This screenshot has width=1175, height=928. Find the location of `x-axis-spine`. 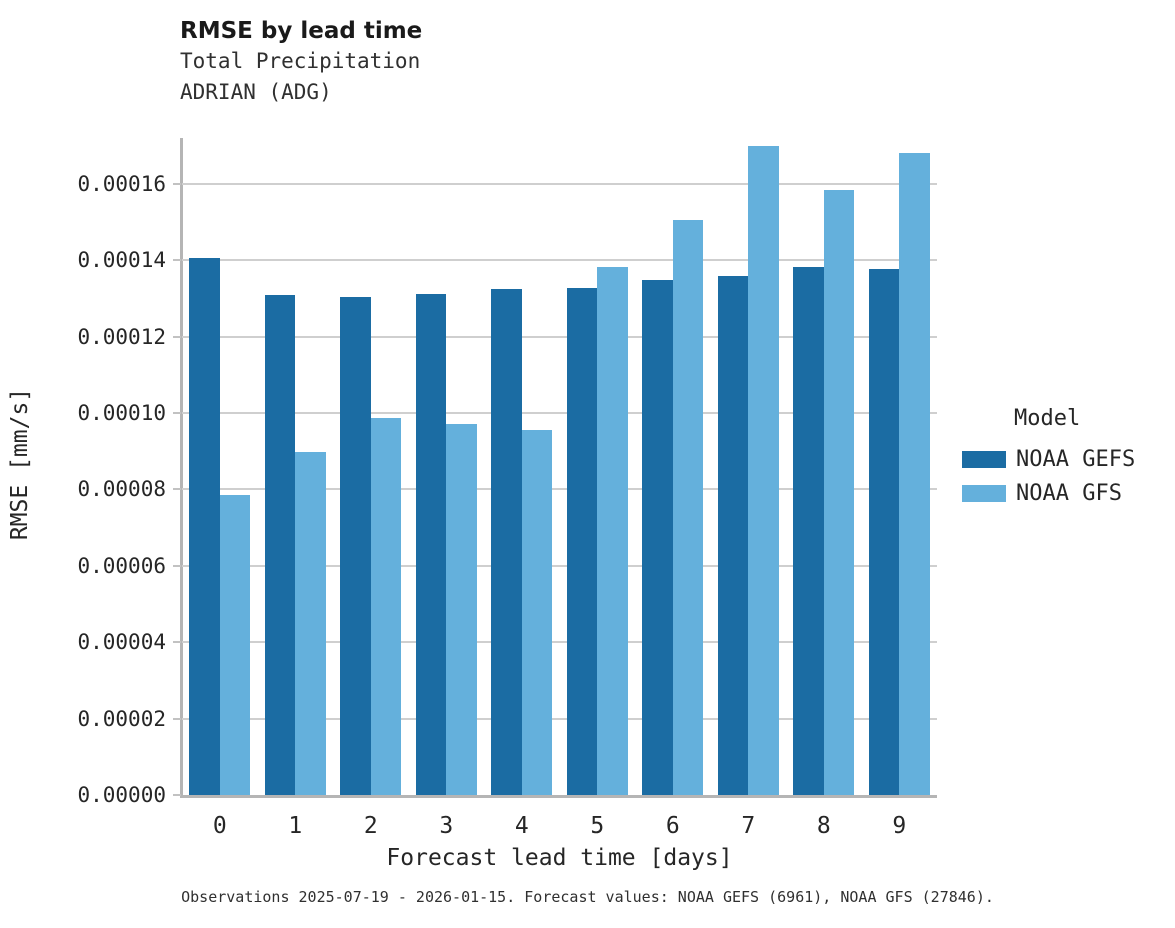

x-axis-spine is located at coordinates (558, 796).